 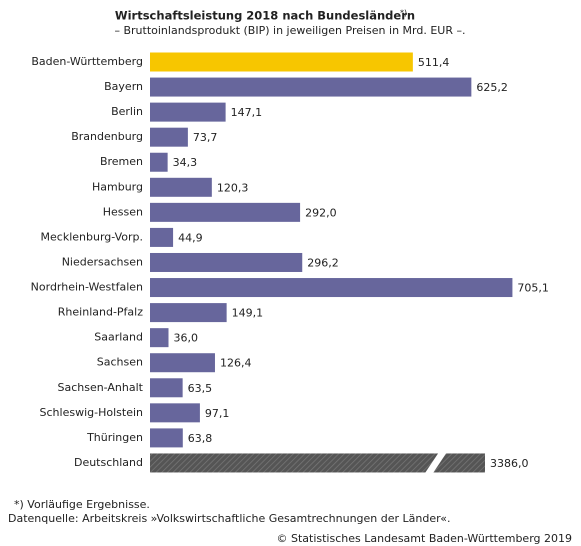 I want to click on value-label: 97,1, so click(x=217, y=413).